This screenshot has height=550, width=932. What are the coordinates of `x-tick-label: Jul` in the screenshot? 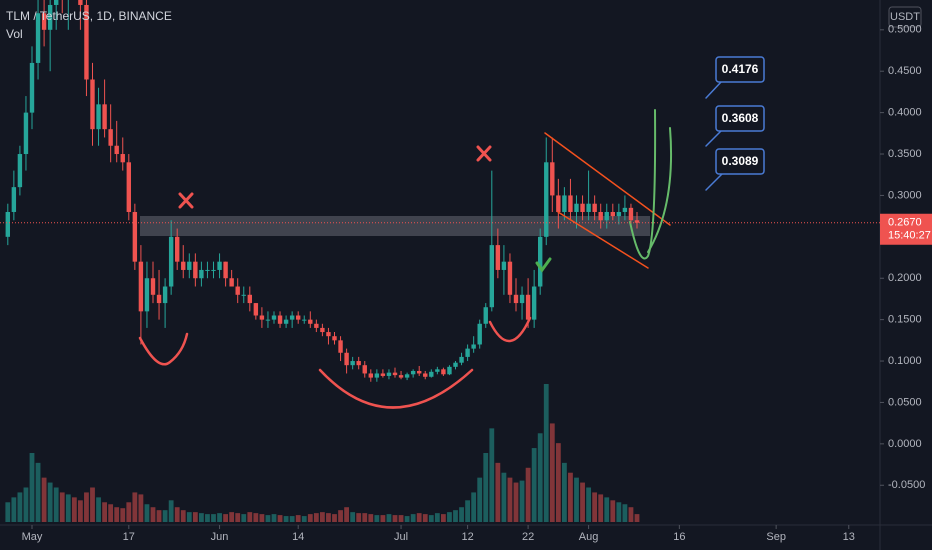 It's located at (401, 537).